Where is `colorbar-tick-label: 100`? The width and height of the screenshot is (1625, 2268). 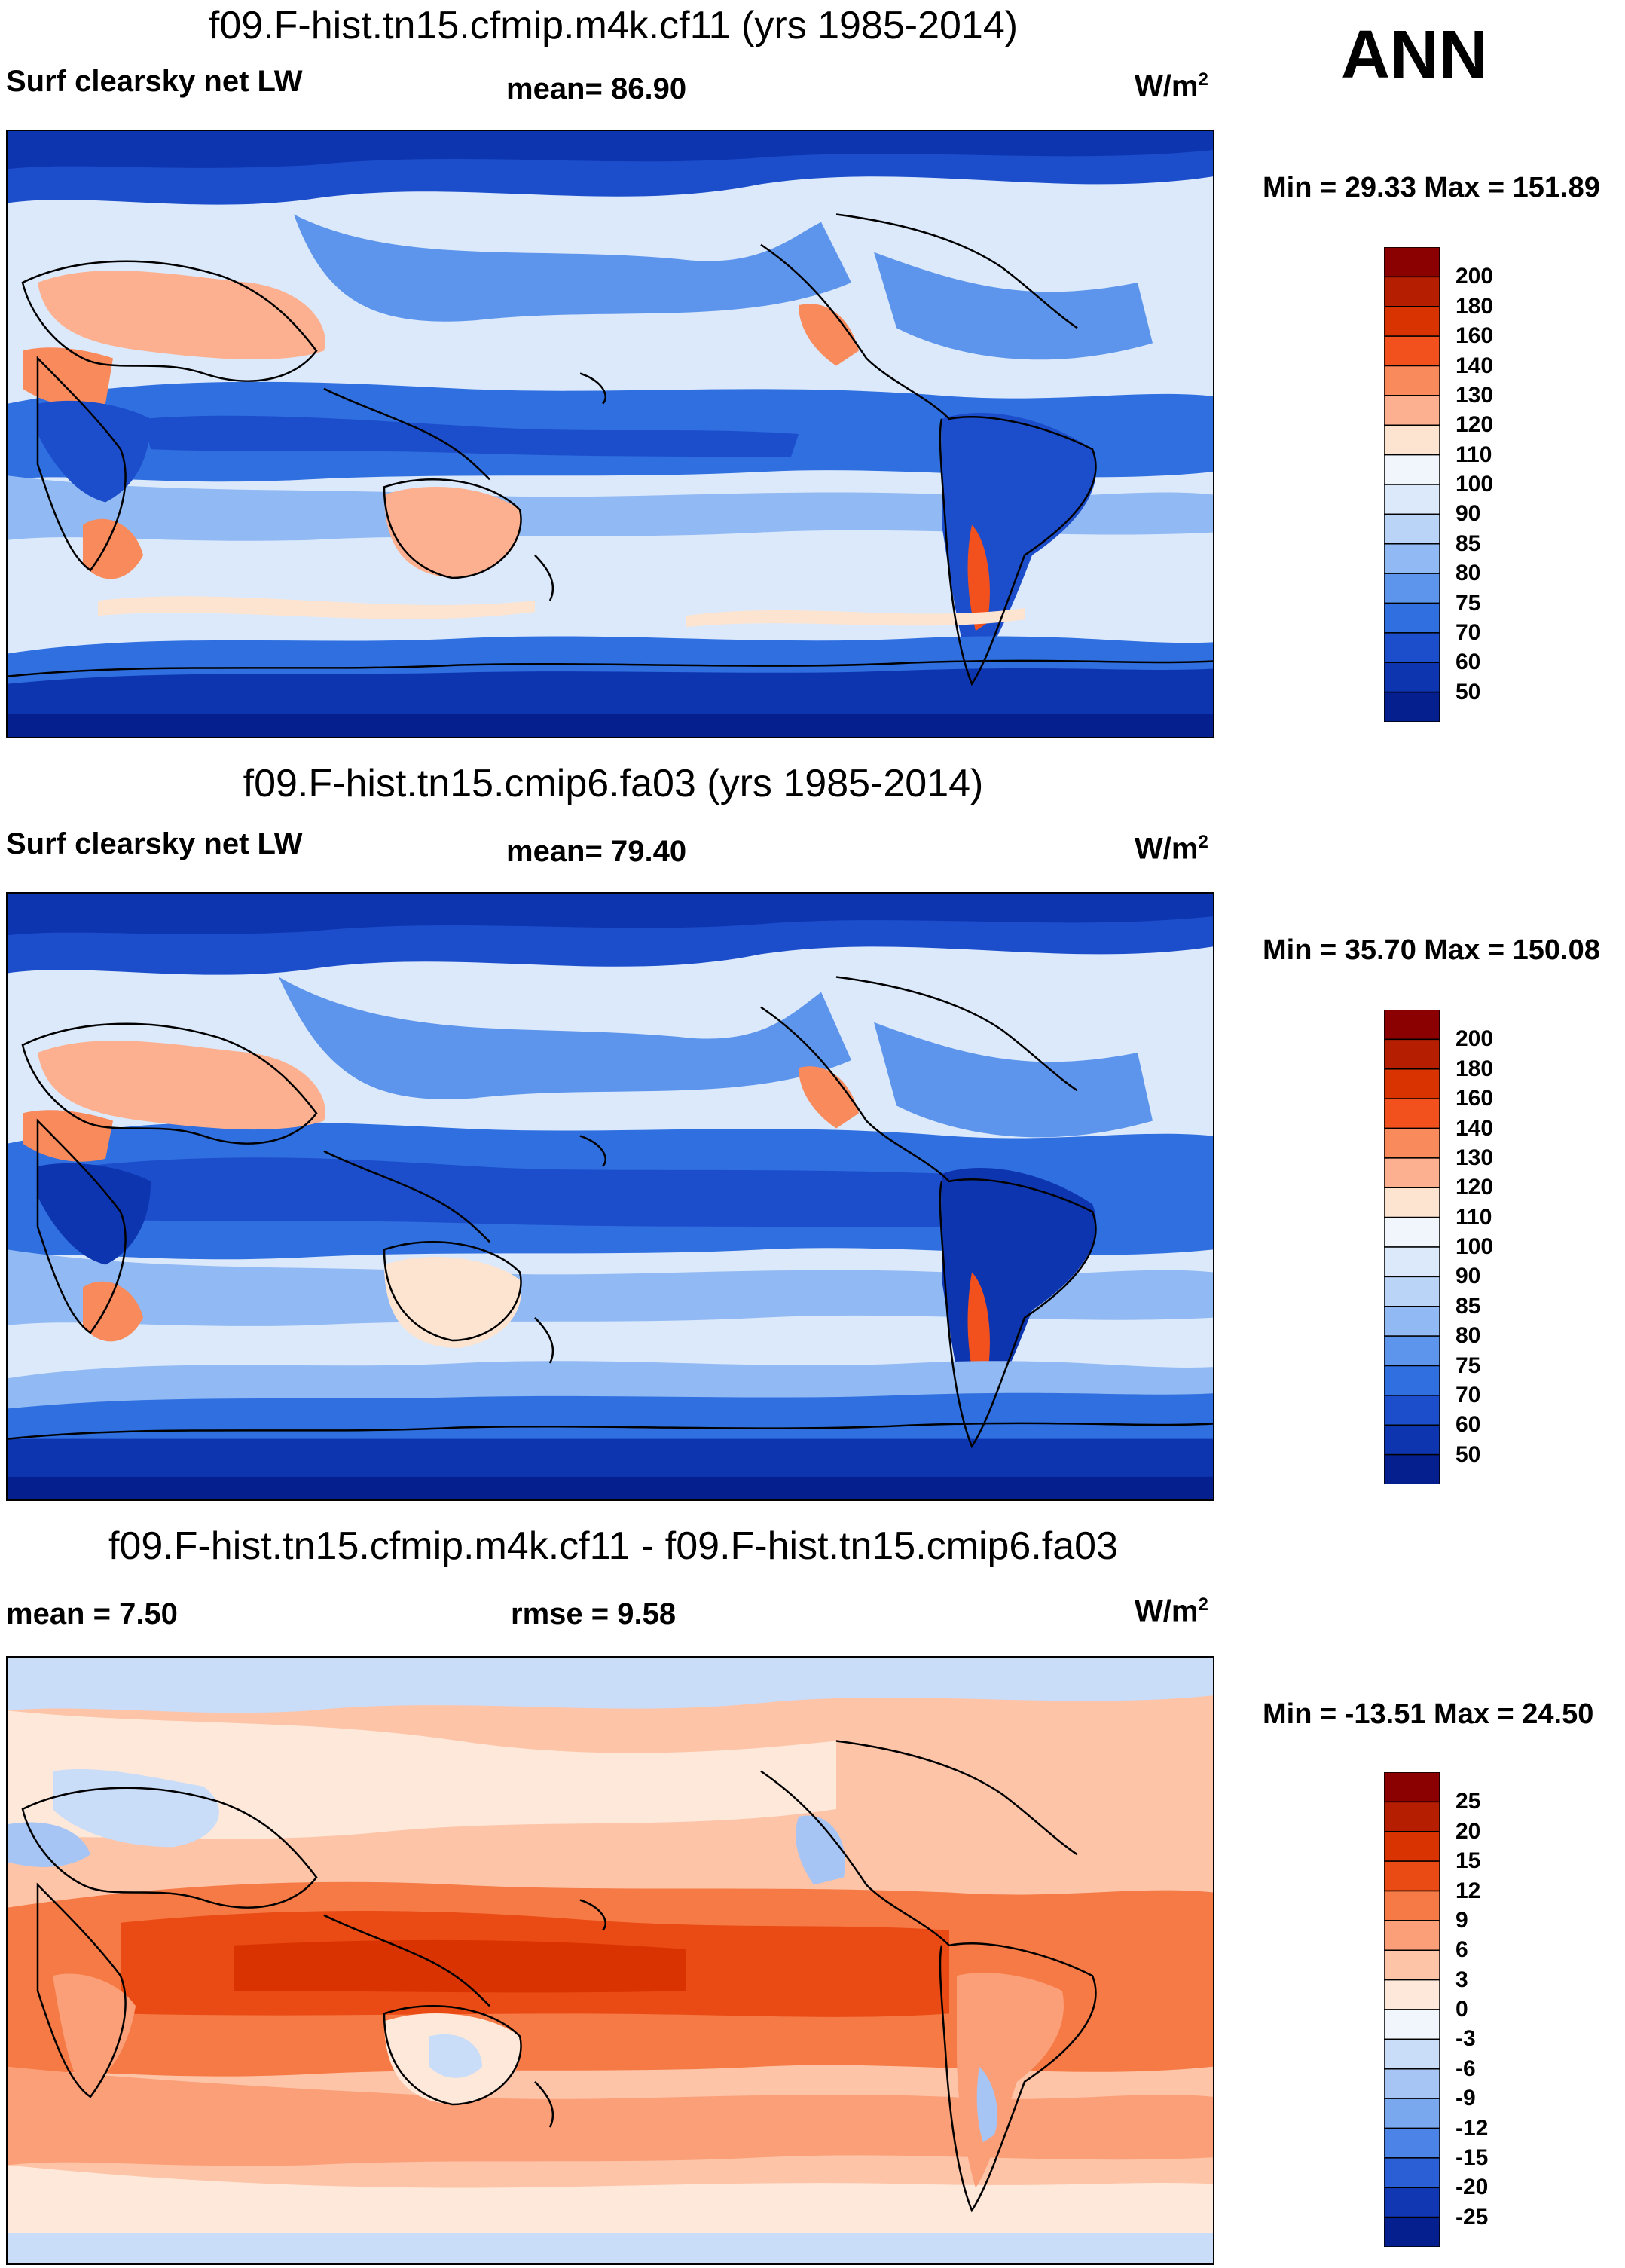
colorbar-tick-label: 100 is located at coordinates (1474, 1246).